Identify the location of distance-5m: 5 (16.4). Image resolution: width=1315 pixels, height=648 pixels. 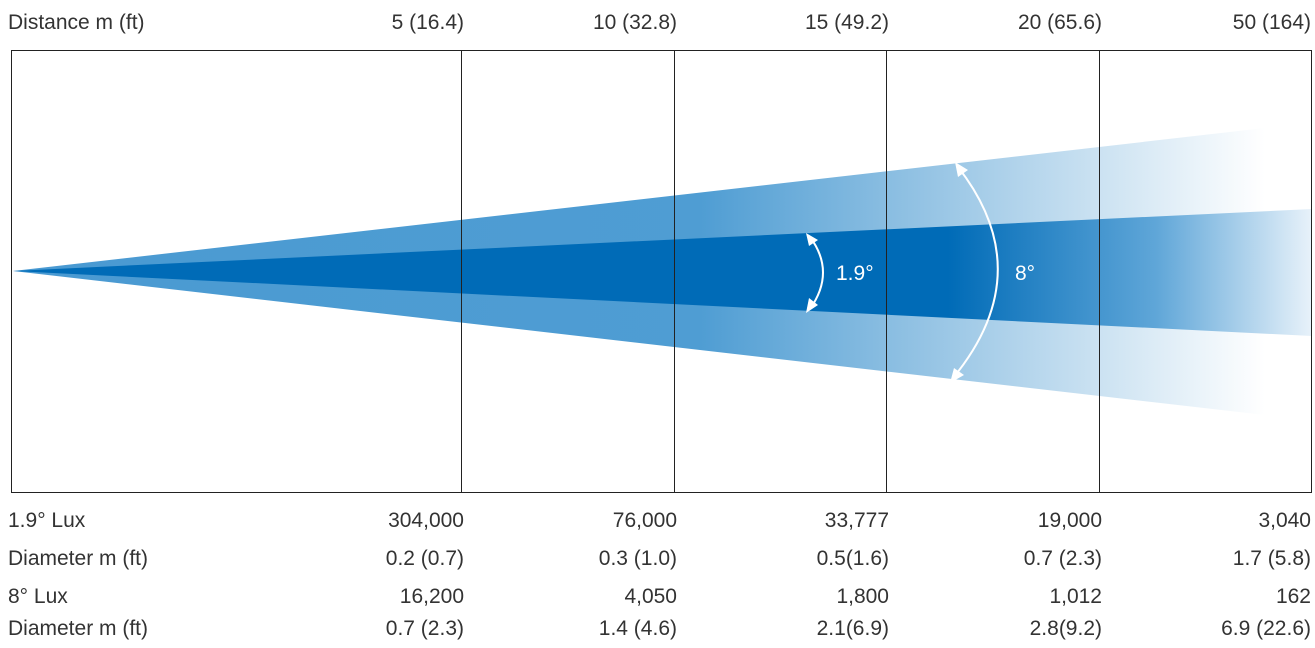
(427, 22).